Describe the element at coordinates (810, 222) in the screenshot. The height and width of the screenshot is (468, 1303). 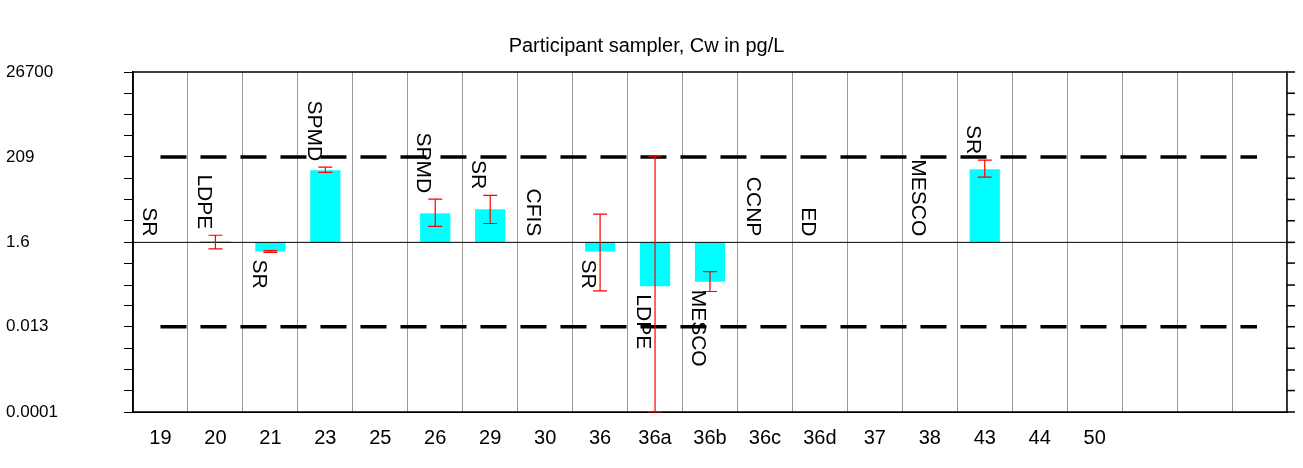
I see `text: ED` at that location.